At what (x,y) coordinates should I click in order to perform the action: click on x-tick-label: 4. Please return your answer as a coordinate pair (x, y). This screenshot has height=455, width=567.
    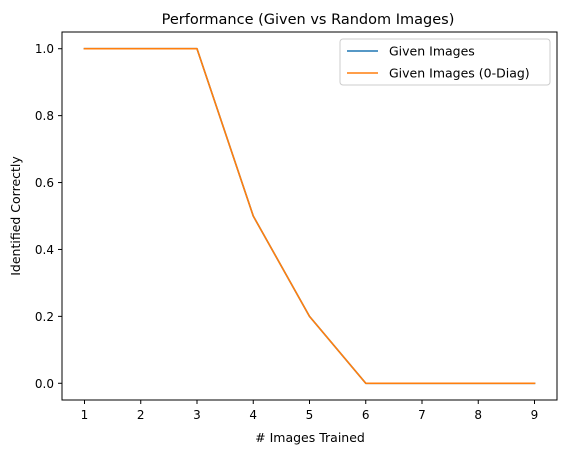
    Looking at the image, I should click on (253, 415).